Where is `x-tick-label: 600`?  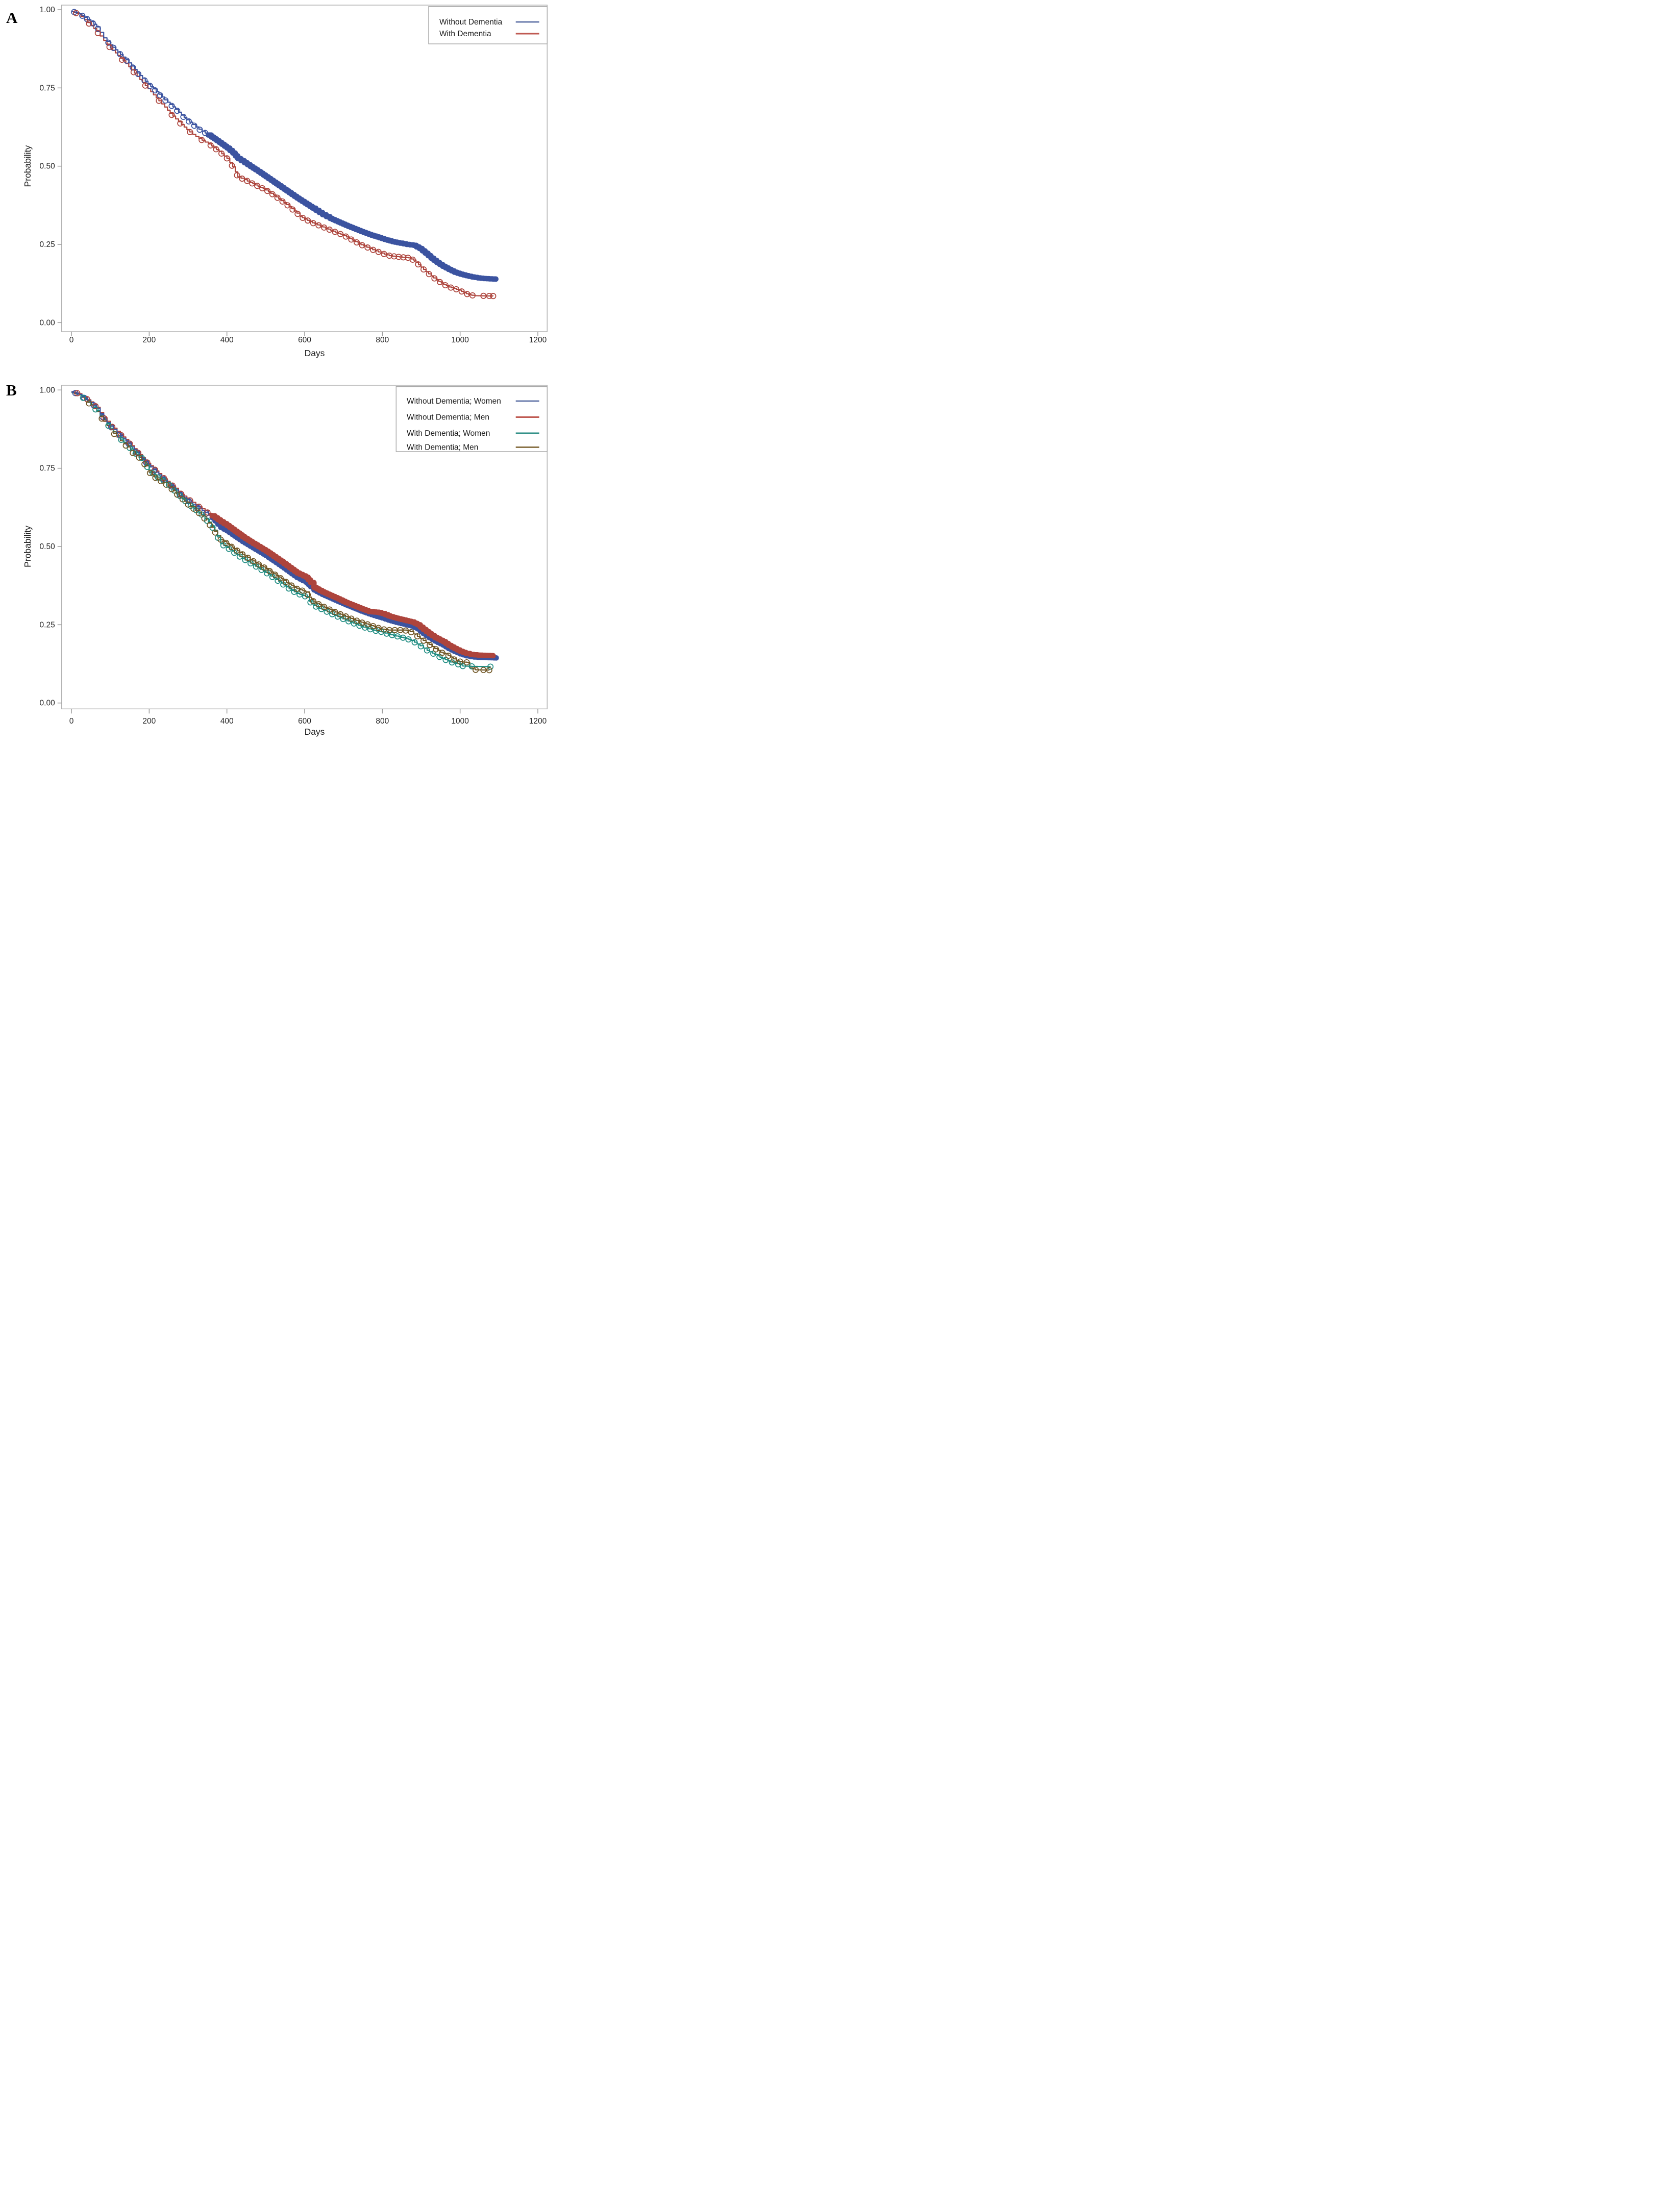
x-tick-label: 600 is located at coordinates (304, 721).